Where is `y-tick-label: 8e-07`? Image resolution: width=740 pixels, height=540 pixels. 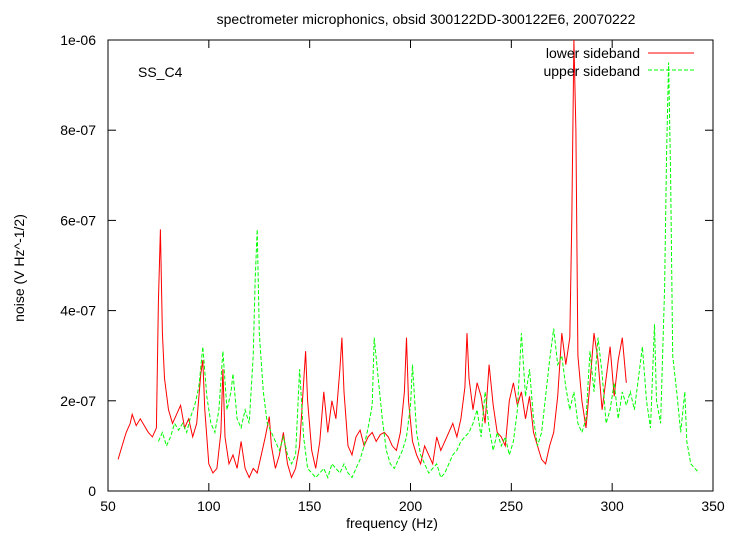
y-tick-label: 8e-07 is located at coordinates (78, 130).